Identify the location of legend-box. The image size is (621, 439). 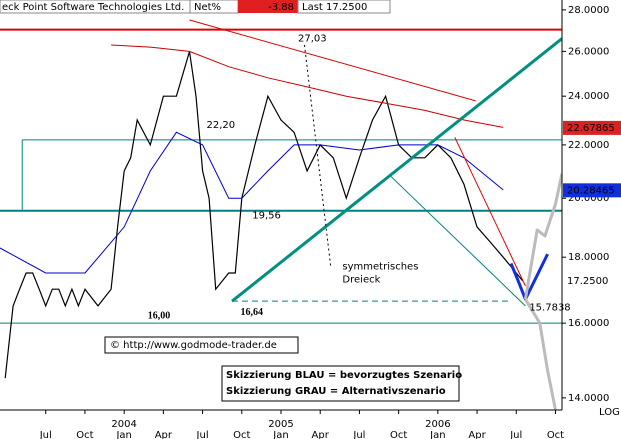
(340, 383).